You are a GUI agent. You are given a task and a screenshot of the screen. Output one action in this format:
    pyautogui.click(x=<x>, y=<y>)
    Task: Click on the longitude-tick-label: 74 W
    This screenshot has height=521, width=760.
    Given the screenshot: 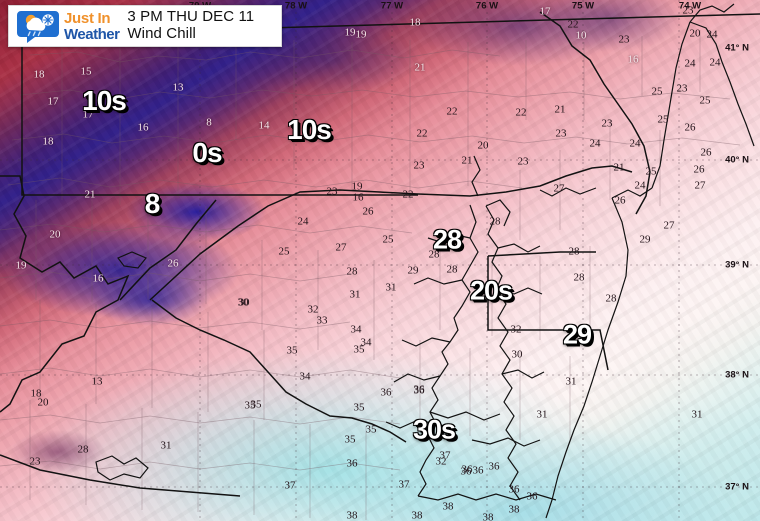 What is the action you would take?
    pyautogui.click(x=690, y=6)
    